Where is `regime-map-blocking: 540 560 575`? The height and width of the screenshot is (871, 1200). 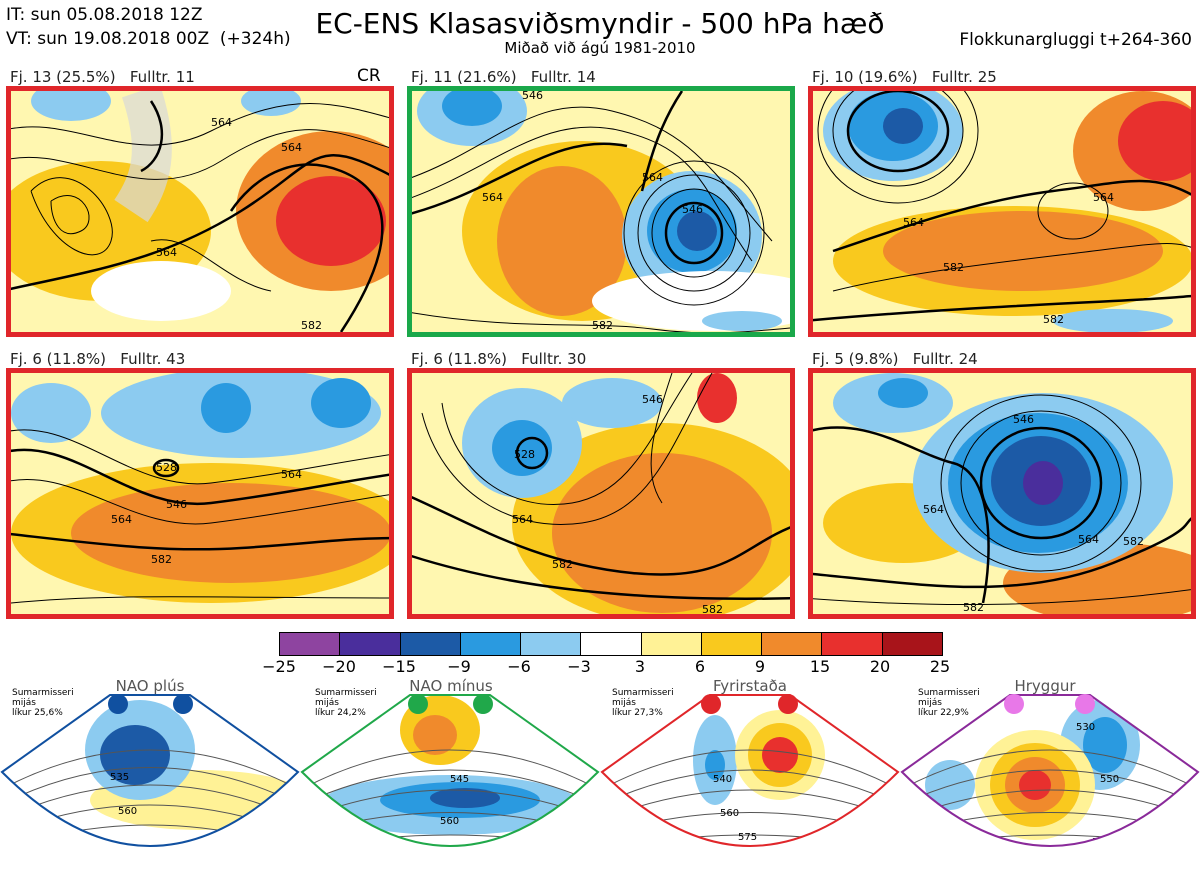 regime-map-blocking: 540 560 575 is located at coordinates (750, 770).